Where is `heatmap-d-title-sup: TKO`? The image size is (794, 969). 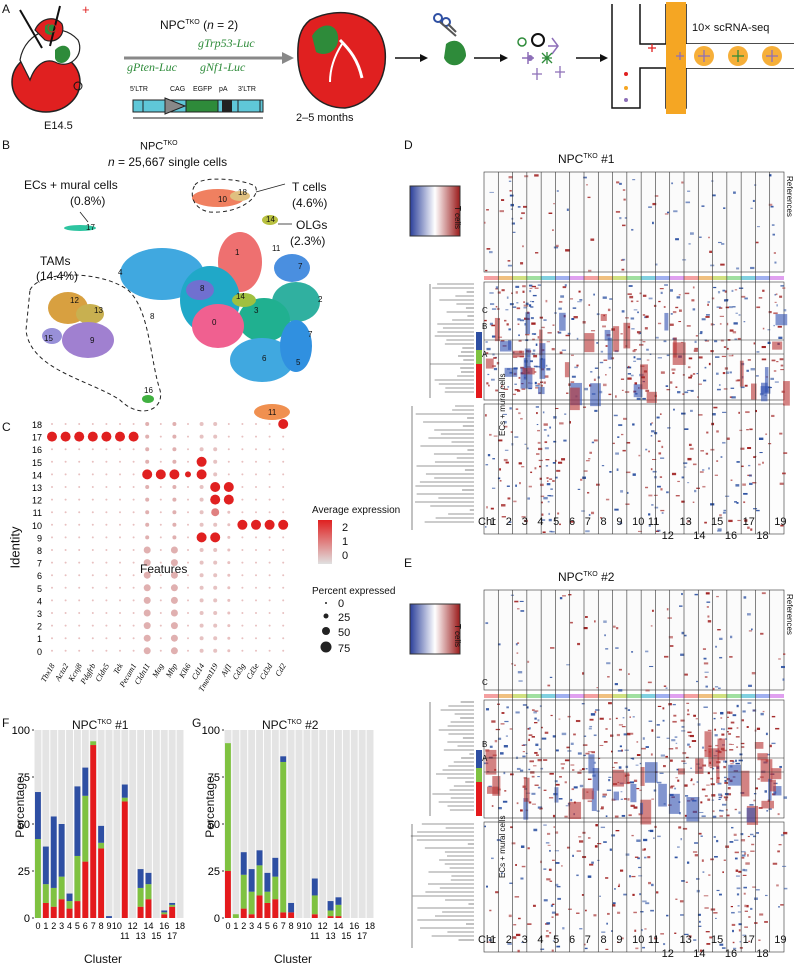 heatmap-d-title-sup: TKO is located at coordinates (590, 156).